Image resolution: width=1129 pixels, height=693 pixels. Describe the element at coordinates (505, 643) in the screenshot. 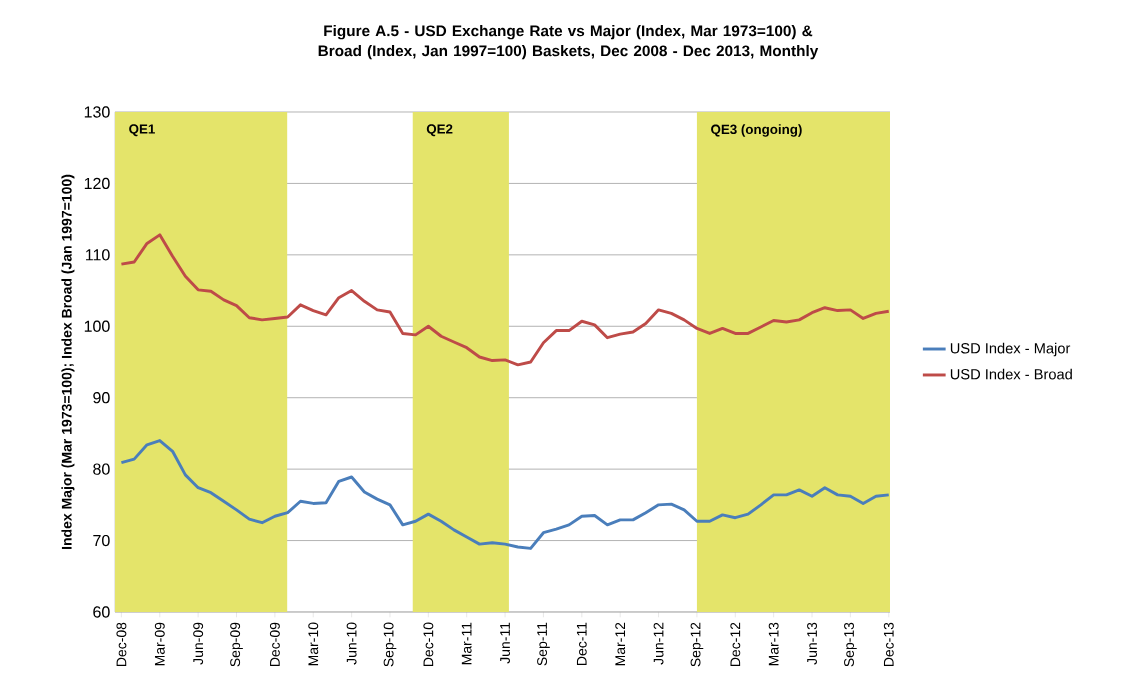

I see `x-tick-label: Jun-11` at that location.